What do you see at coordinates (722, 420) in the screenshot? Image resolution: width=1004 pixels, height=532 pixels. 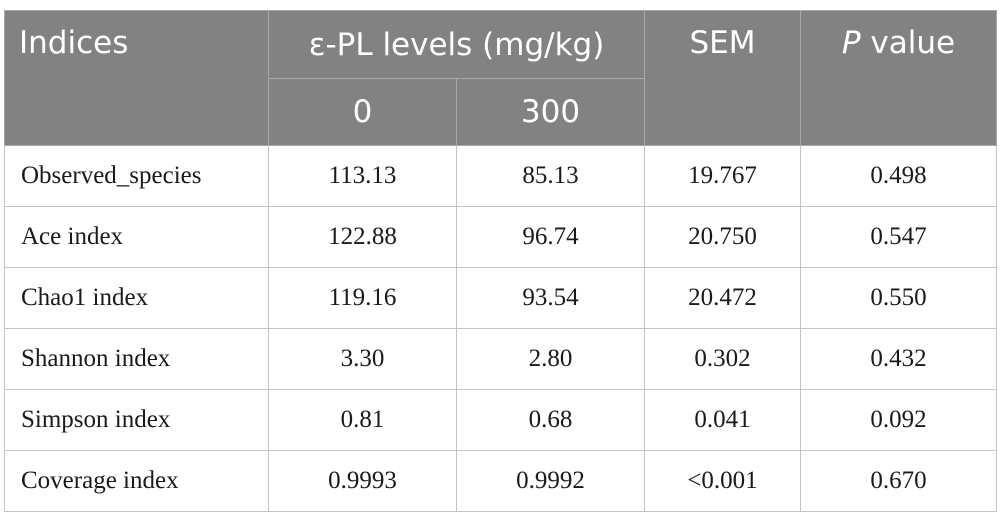 I see `cell-sem: 0.041` at bounding box center [722, 420].